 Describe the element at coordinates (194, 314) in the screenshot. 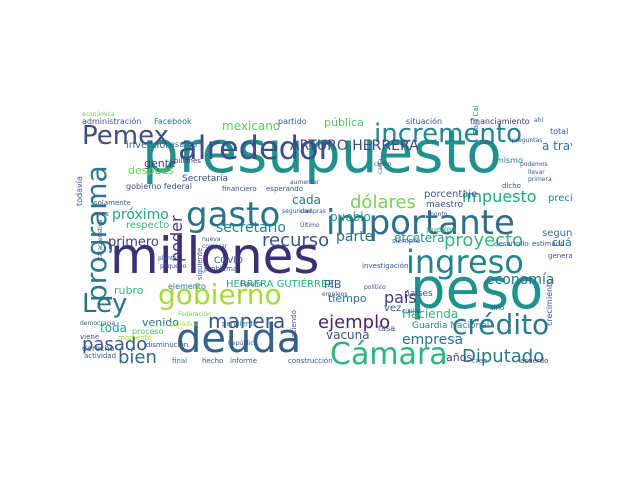

I see `cloud-word: Federación` at that location.